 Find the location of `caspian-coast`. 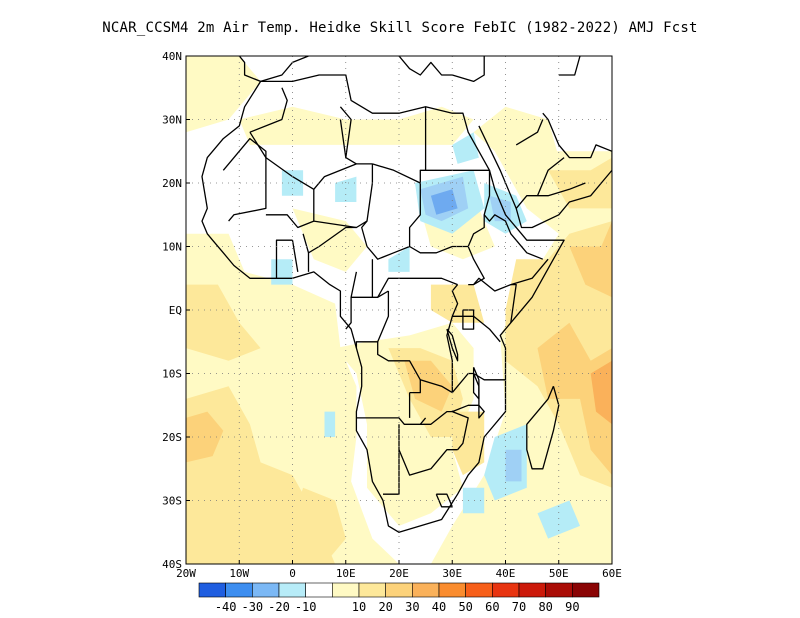

caspian-coast is located at coordinates (569, 66).